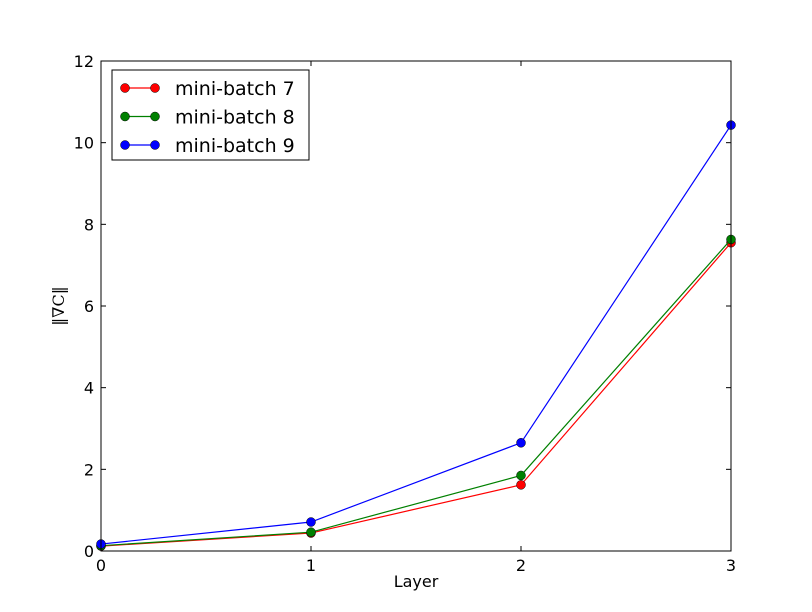 The image size is (812, 612). Describe the element at coordinates (89, 224) in the screenshot. I see `y-tick-label: 8` at that location.